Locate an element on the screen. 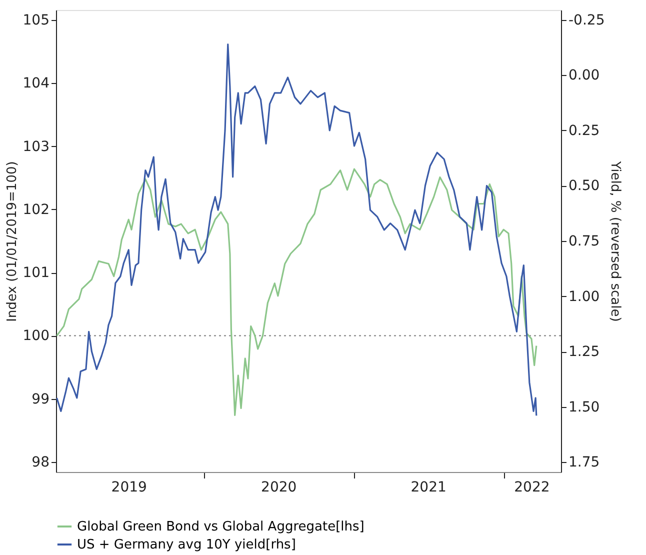 This screenshot has height=555, width=646. y2-tick-label: 1.75 is located at coordinates (584, 462).